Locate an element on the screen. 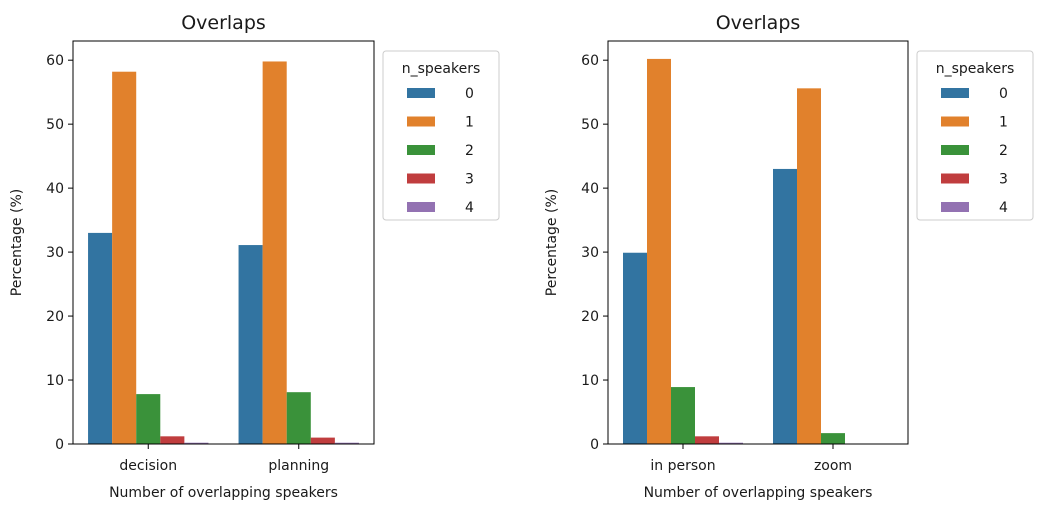 The height and width of the screenshot is (506, 1040). x-tick-label: decision is located at coordinates (148, 466).